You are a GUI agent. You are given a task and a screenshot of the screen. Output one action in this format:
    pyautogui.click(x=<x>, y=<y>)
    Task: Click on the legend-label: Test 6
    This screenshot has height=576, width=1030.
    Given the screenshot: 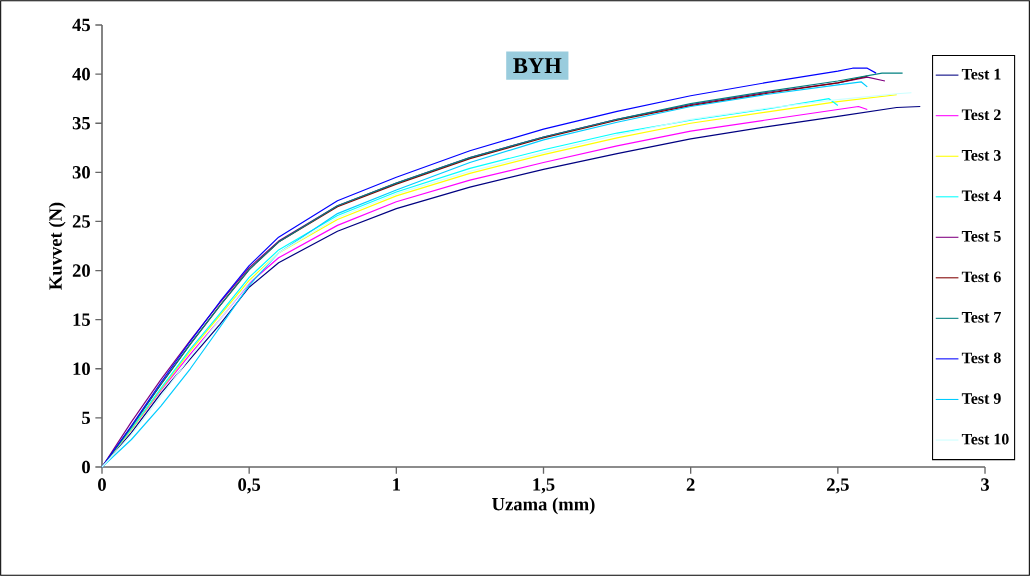 What is the action you would take?
    pyautogui.click(x=981, y=277)
    